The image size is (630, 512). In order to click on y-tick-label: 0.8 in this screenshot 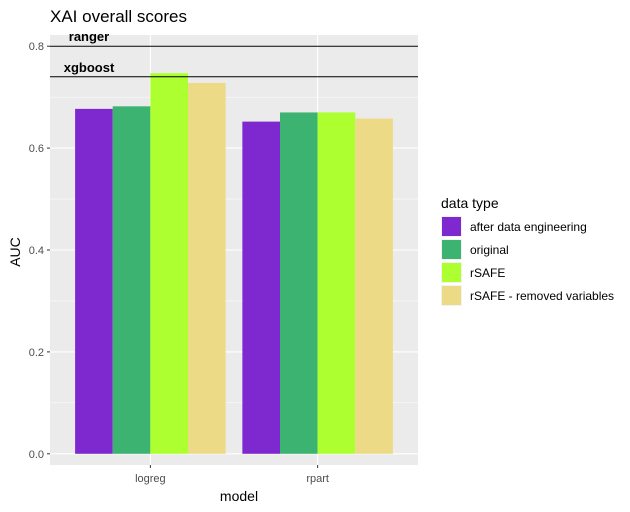, I will do `click(36, 47)`.